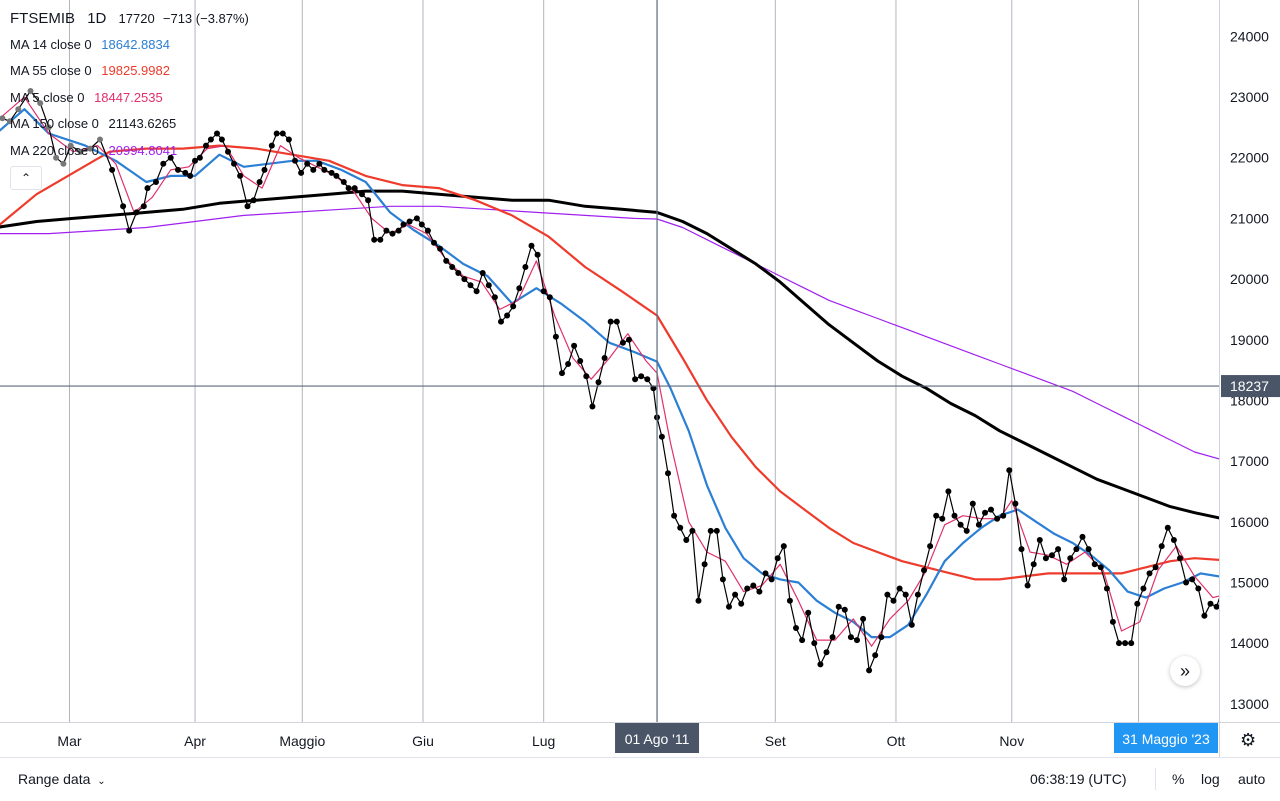 The width and height of the screenshot is (1280, 801). I want to click on y-tick-label: 16000, so click(1249, 522).